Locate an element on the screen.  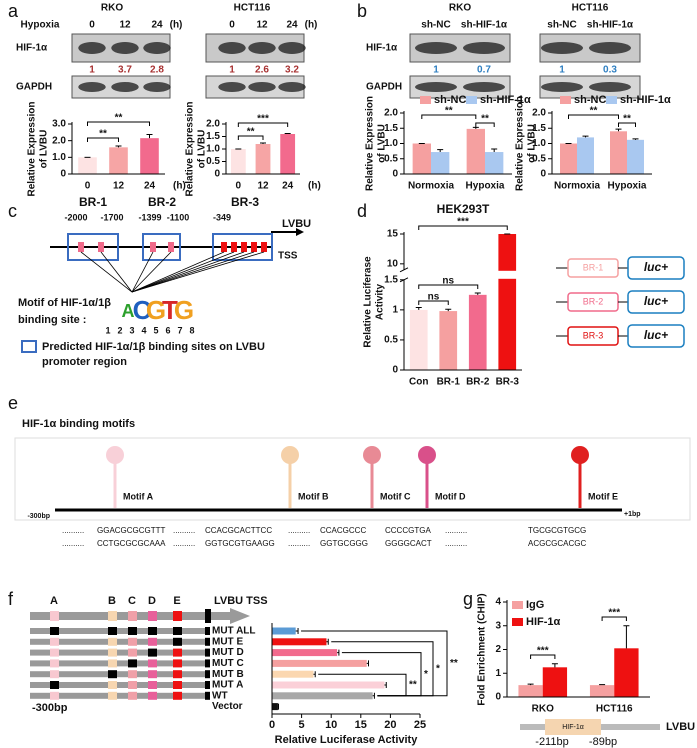
x-tick-label: BR-3 is located at coordinates (508, 382).